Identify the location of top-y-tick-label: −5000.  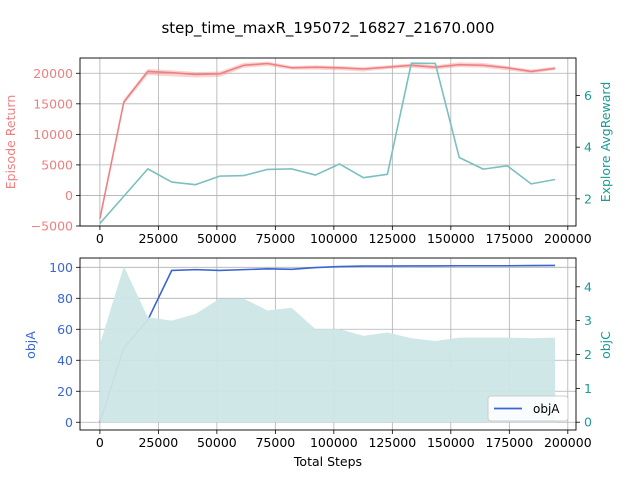
(52, 226).